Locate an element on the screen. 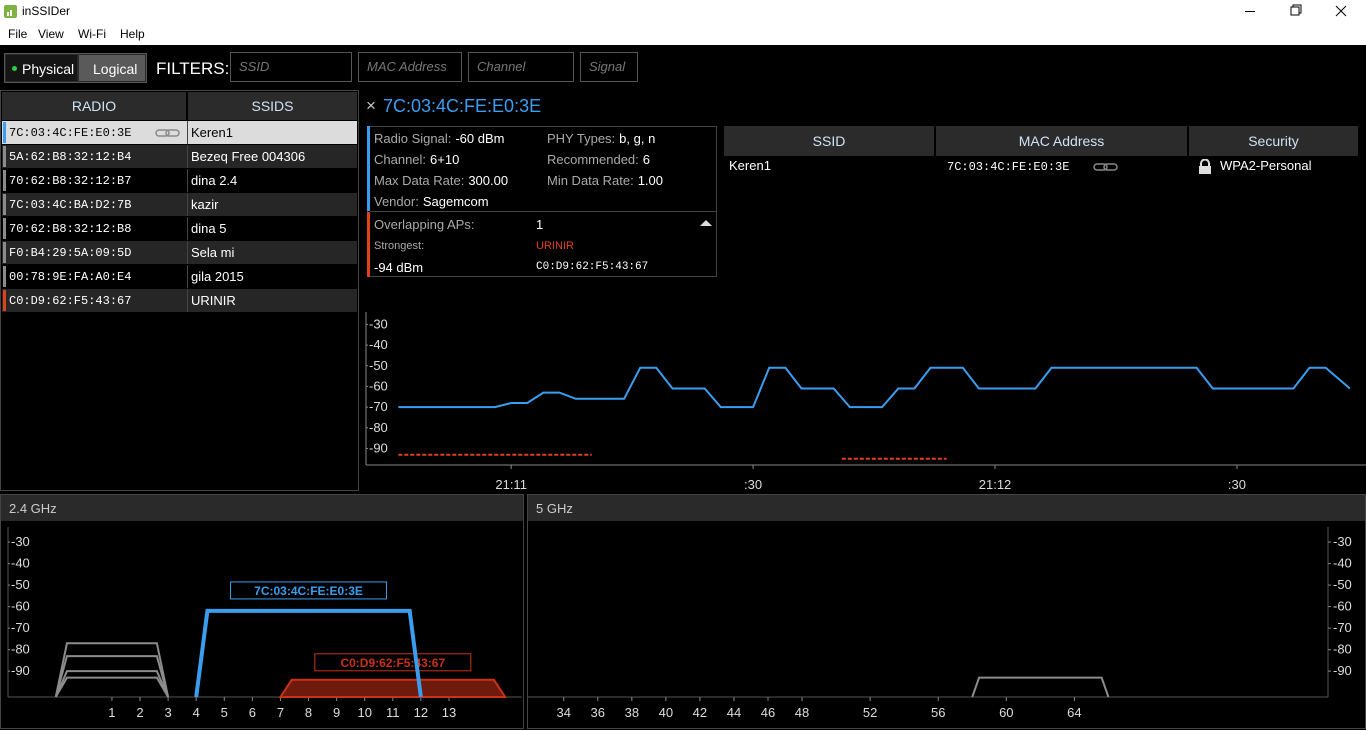  field-value: 300.00 is located at coordinates (488, 180).